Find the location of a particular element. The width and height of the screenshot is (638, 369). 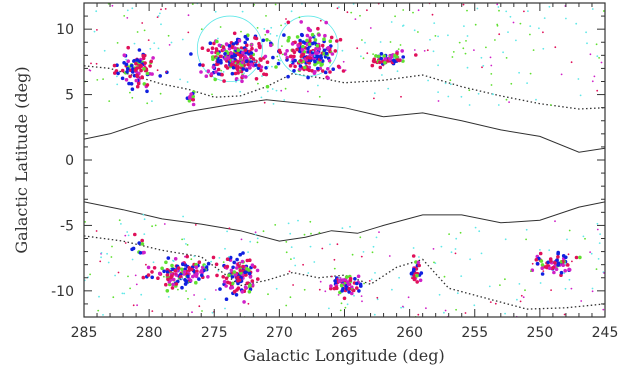

x-tick-label: 275 is located at coordinates (214, 333).